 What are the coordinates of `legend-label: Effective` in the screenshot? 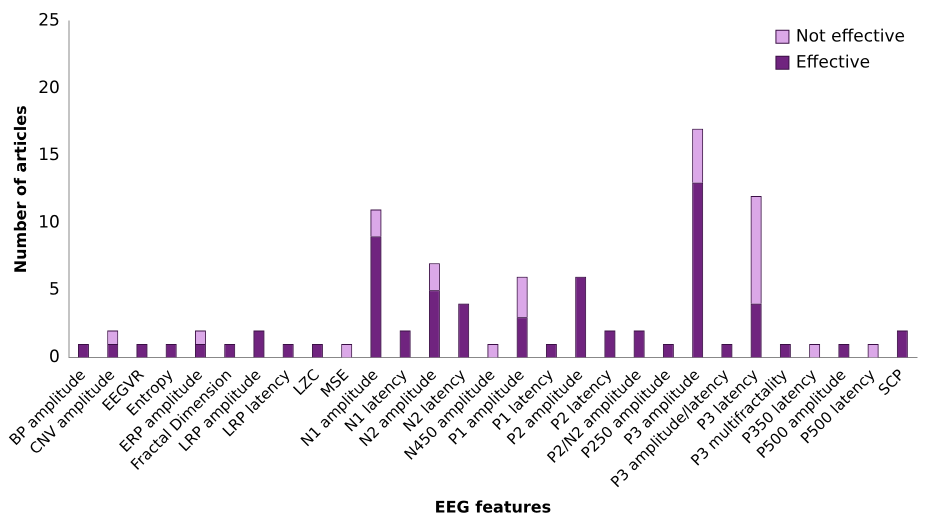 It's located at (833, 62).